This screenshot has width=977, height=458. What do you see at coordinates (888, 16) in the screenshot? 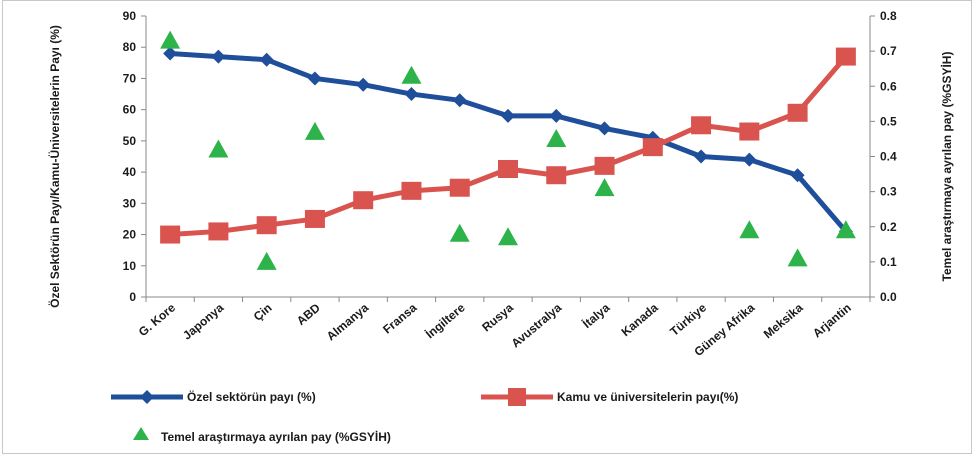
I see `right-tick-label: 0.8` at bounding box center [888, 16].